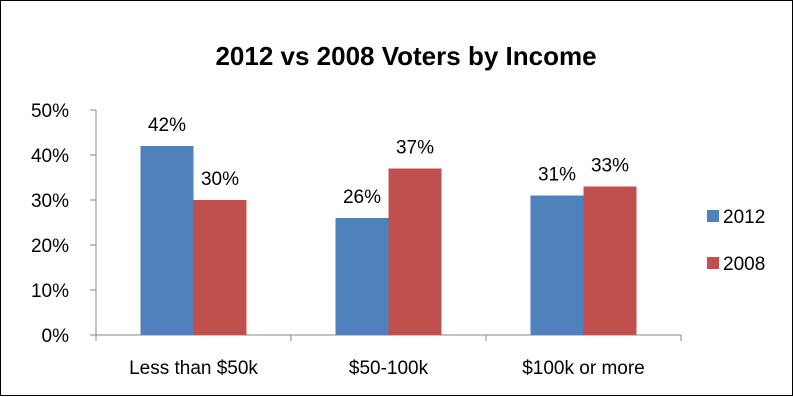 This screenshot has width=793, height=397. Describe the element at coordinates (557, 175) in the screenshot. I see `data-label-2012: 31%` at that location.